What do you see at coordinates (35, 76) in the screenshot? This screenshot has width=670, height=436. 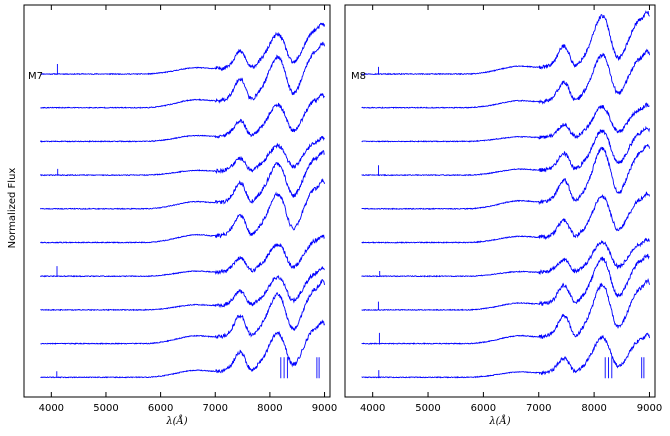 I see `panel-label: M7` at bounding box center [35, 76].